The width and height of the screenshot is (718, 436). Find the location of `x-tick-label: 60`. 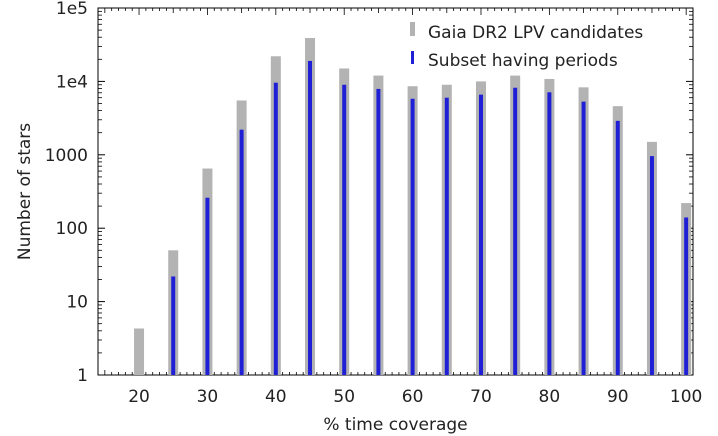

x-tick-label: 60 is located at coordinates (413, 397).